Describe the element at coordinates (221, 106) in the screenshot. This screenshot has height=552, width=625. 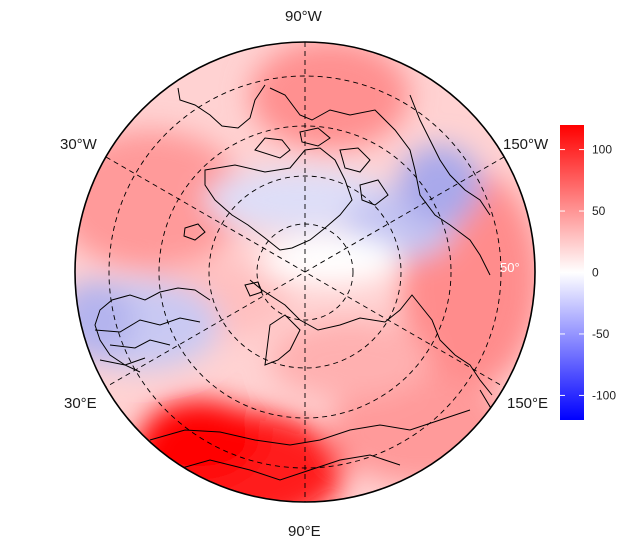
I see `hudson-bay-coast` at that location.